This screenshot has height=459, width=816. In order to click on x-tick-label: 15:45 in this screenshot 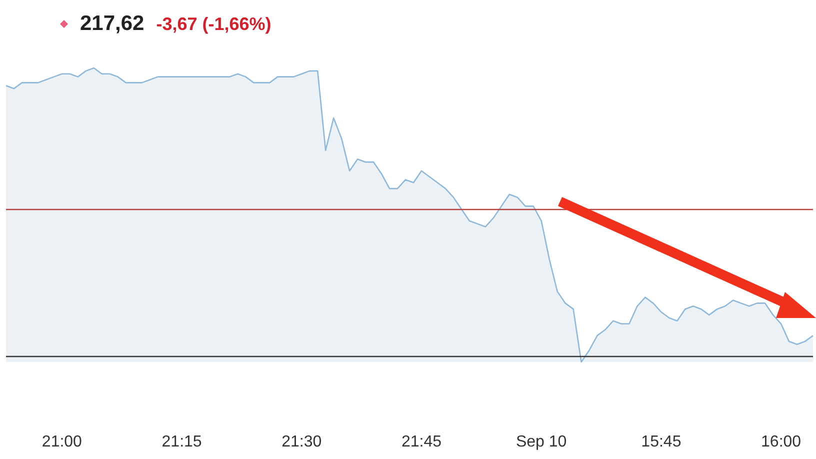, I will do `click(661, 442)`.